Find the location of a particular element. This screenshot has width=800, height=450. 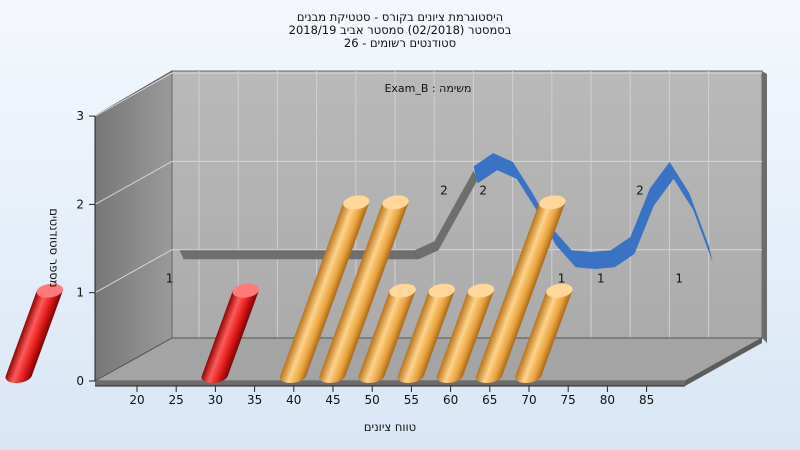

x-tick-label: 45 is located at coordinates (332, 400).